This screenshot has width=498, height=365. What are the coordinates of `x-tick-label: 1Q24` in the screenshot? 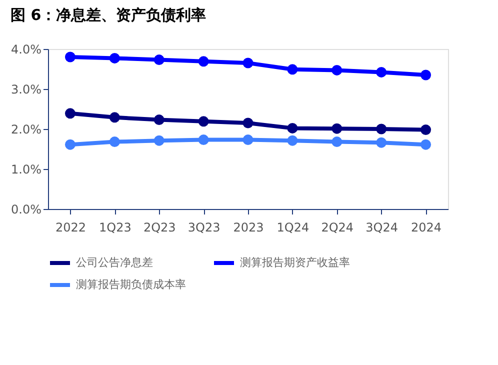 It's located at (293, 227).